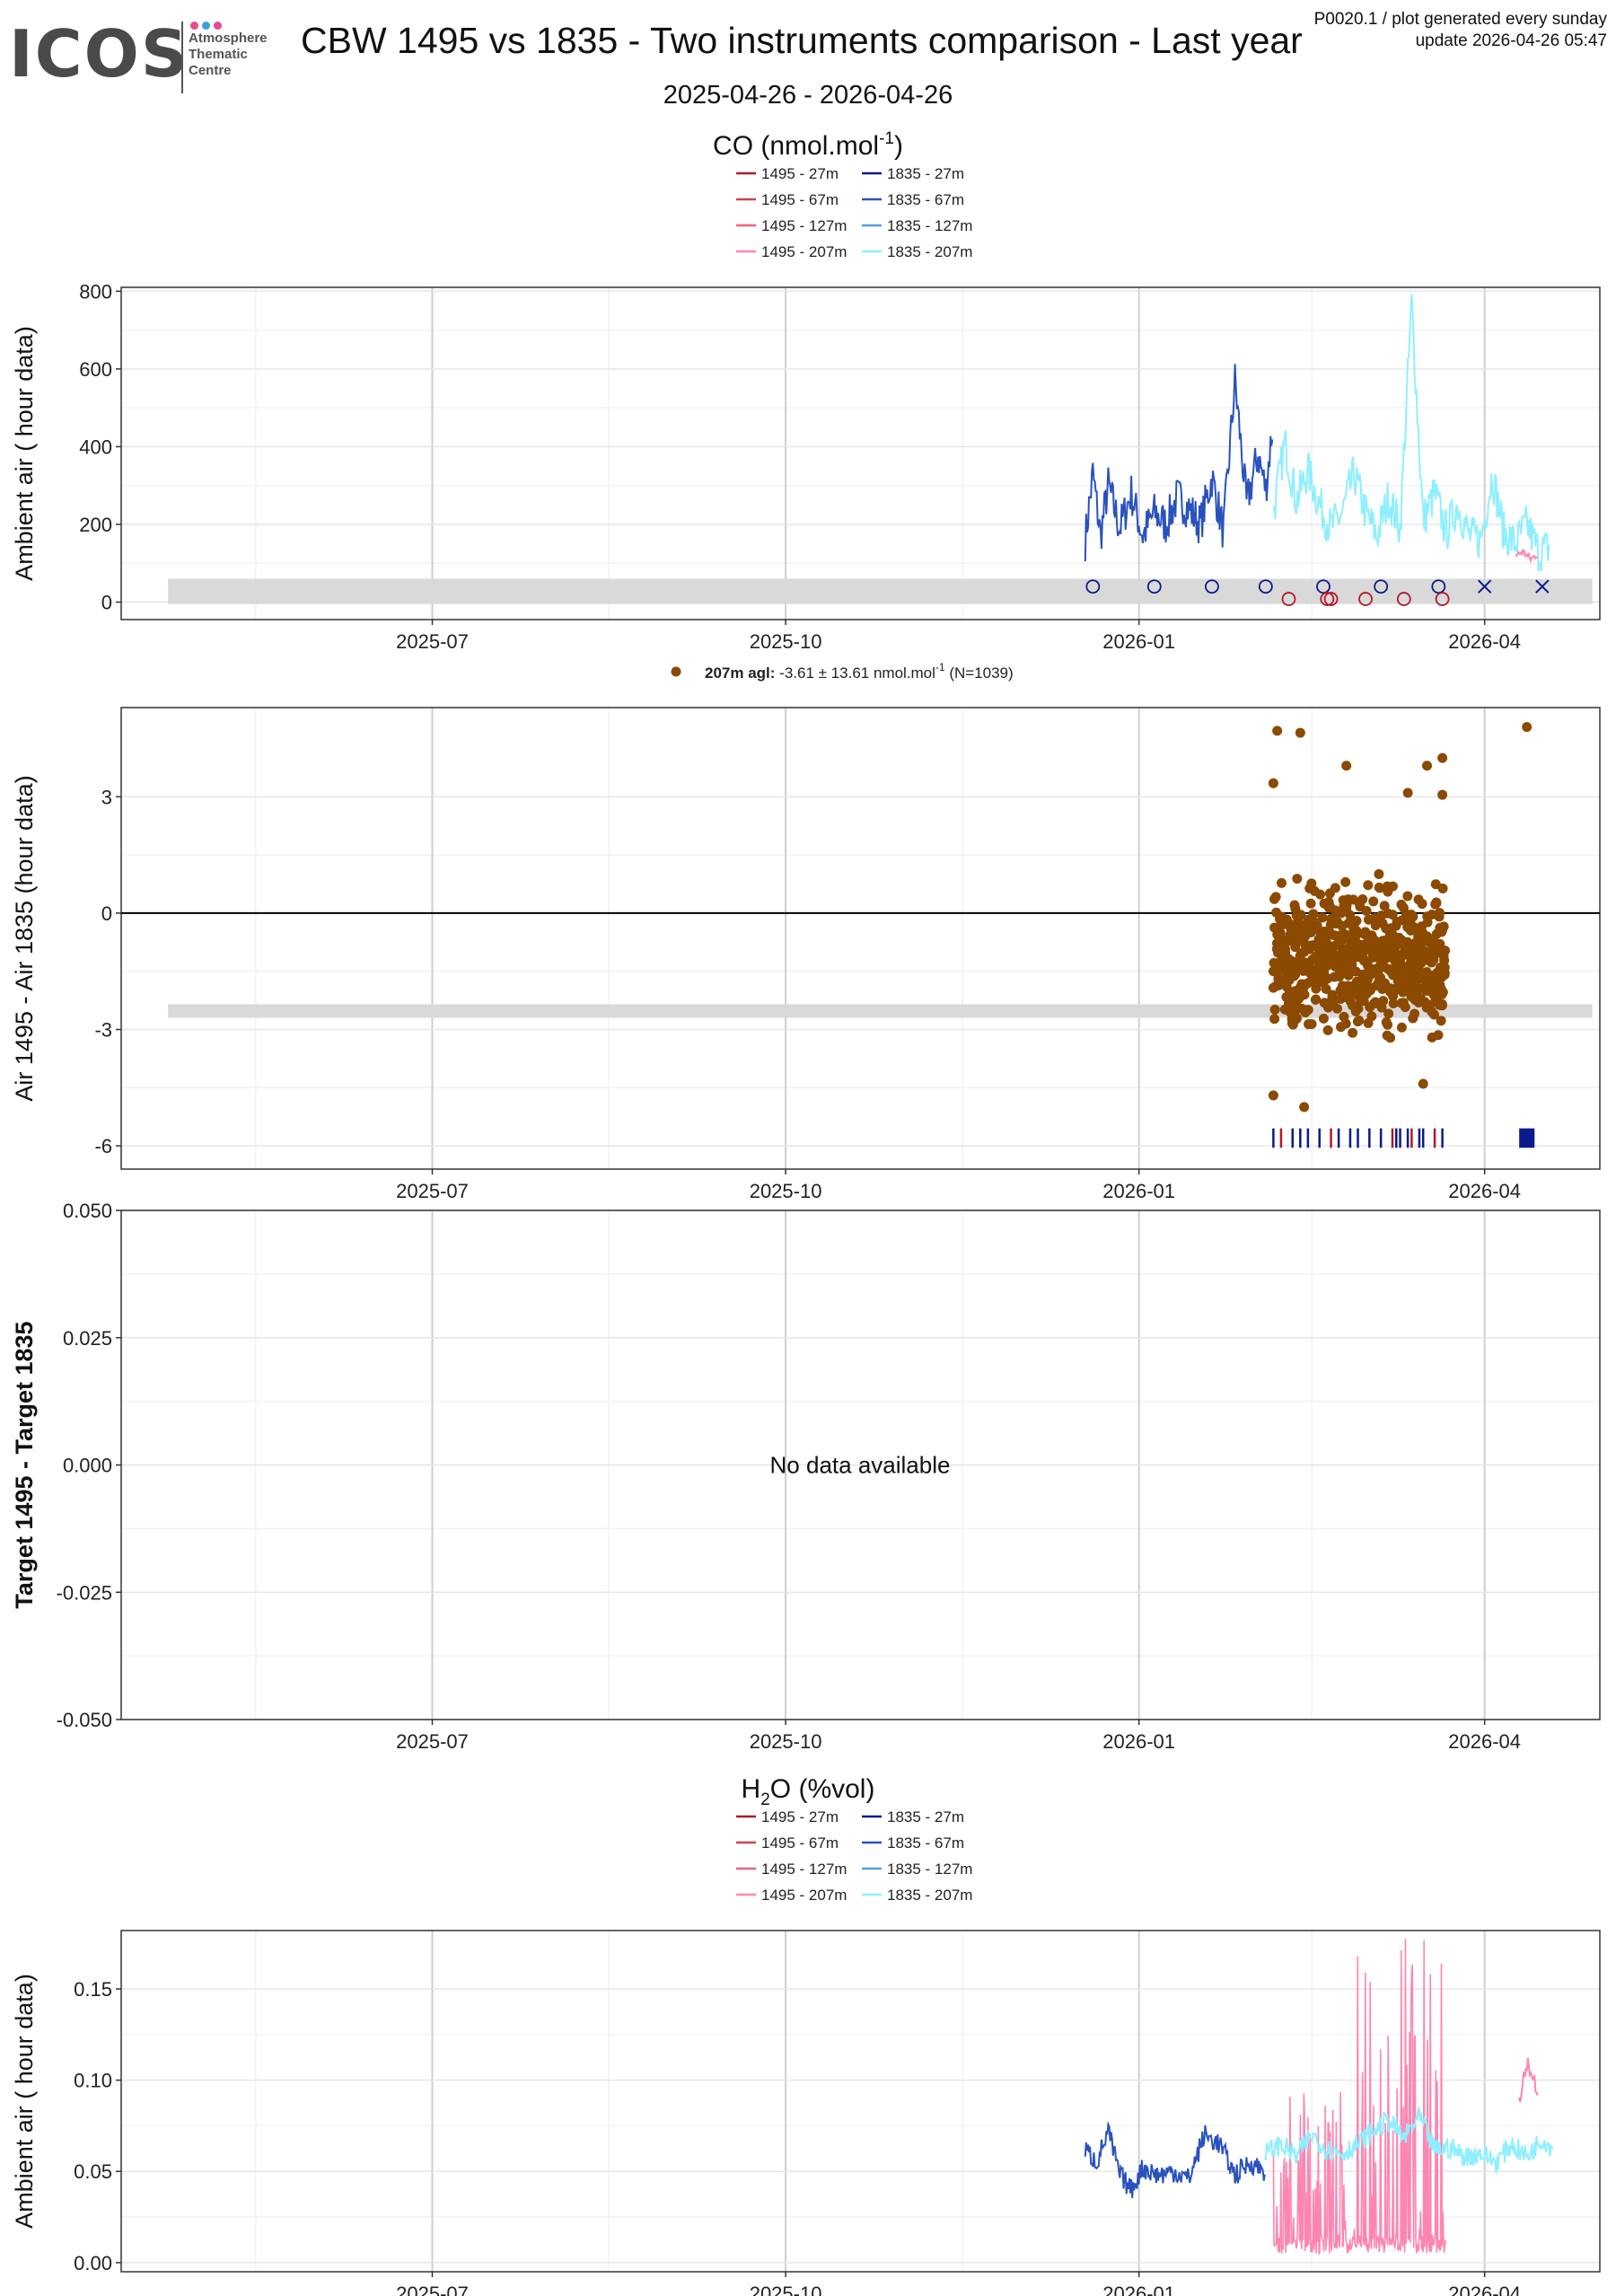 This screenshot has height=2296, width=1616. Describe the element at coordinates (808, 145) in the screenshot. I see `co-section-title: CO (nmol.mol-1)` at that location.